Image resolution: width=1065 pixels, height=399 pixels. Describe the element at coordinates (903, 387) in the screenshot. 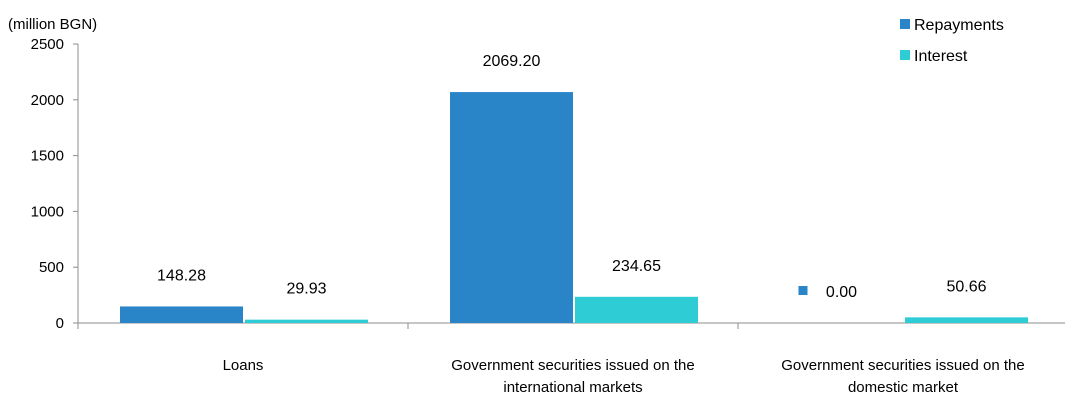

I see `category-label-2: domestic market` at that location.